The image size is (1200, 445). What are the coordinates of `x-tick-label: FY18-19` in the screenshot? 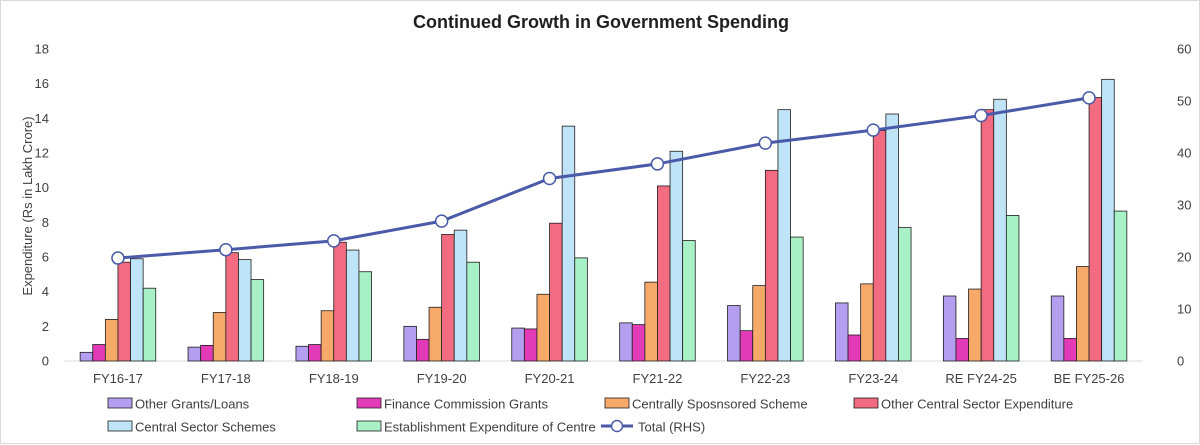 It's located at (334, 378).